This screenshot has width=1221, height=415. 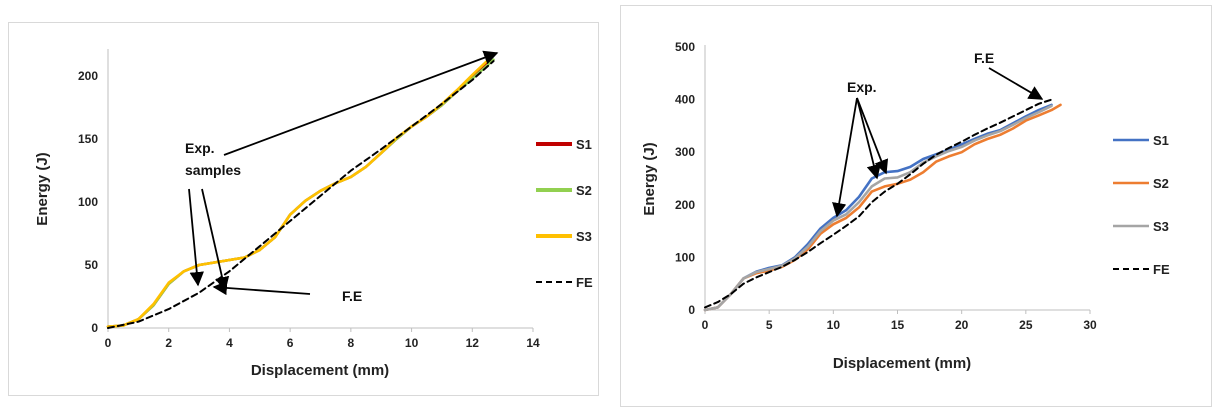 I want to click on y-tick-label: 300, so click(x=685, y=152).